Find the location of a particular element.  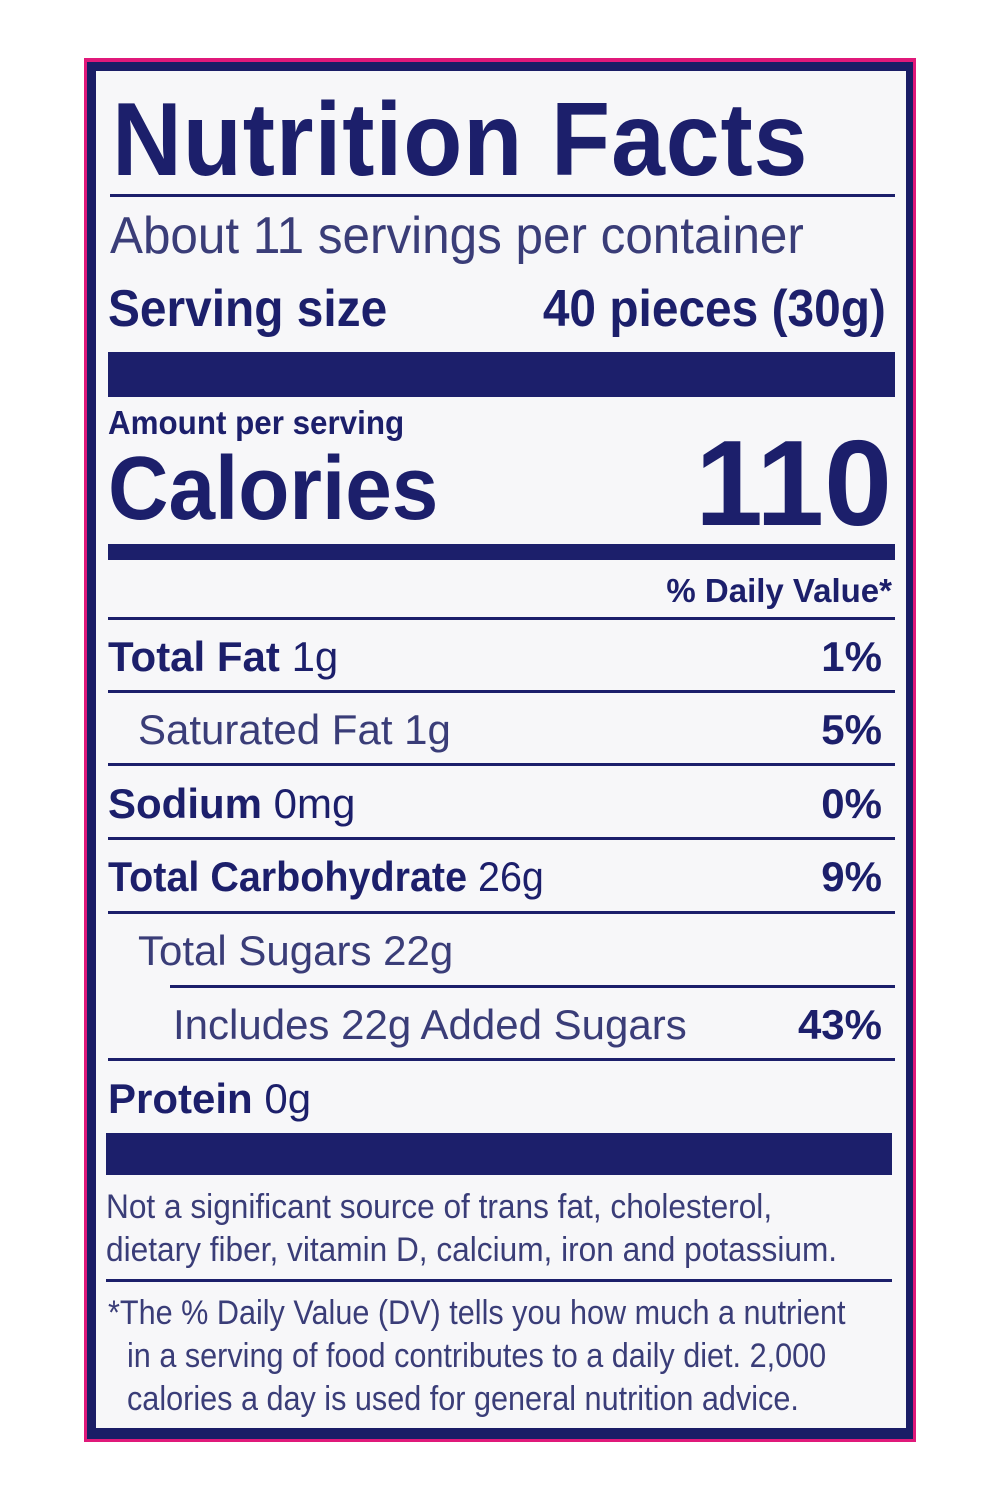

nutrient-added-sugars: Includes 22g Added Sugars is located at coordinates (430, 1024).